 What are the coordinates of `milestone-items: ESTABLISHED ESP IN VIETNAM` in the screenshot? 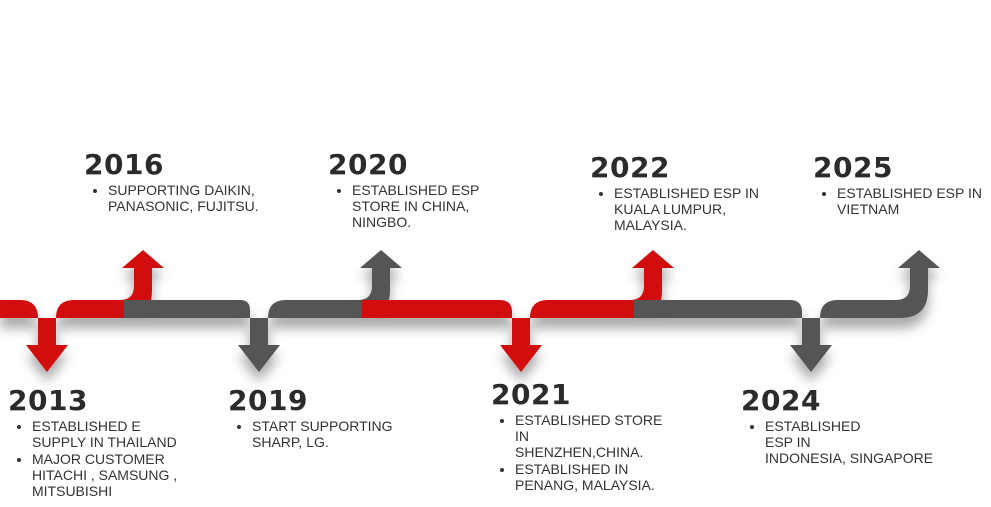 It's located at (901, 201).